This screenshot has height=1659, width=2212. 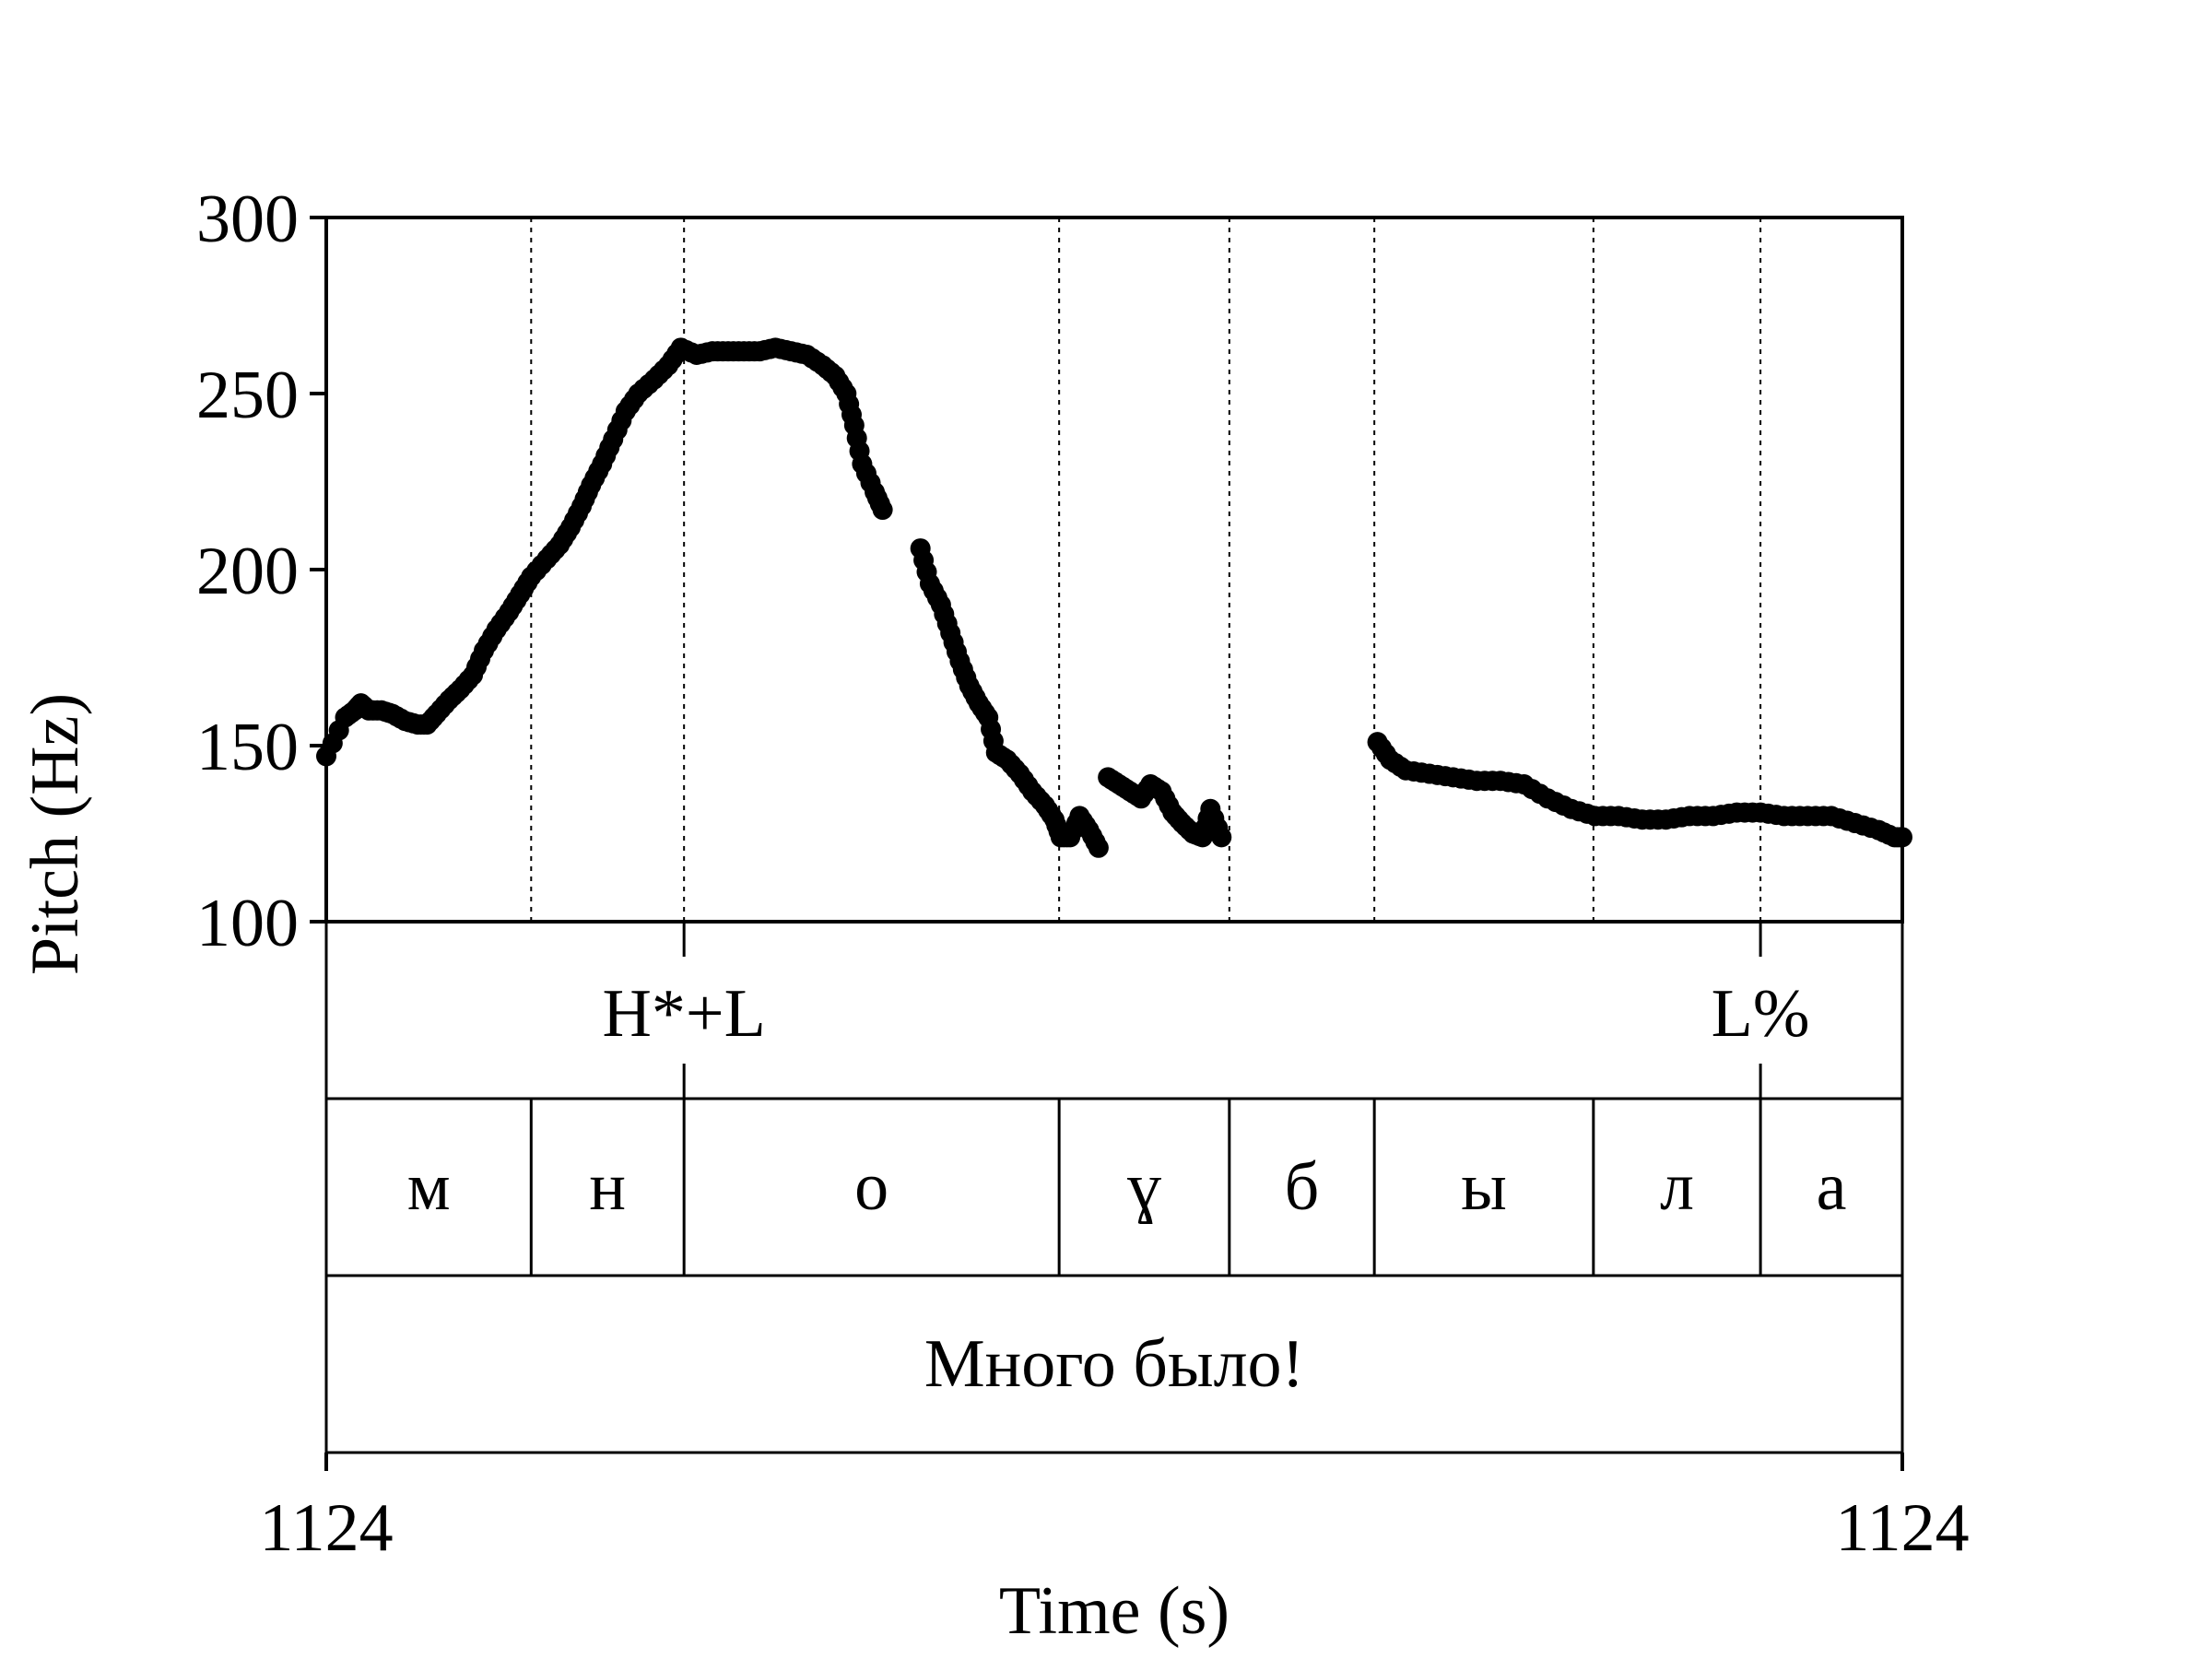 What do you see at coordinates (1302, 1187) in the screenshot?
I see `segment-label: б` at bounding box center [1302, 1187].